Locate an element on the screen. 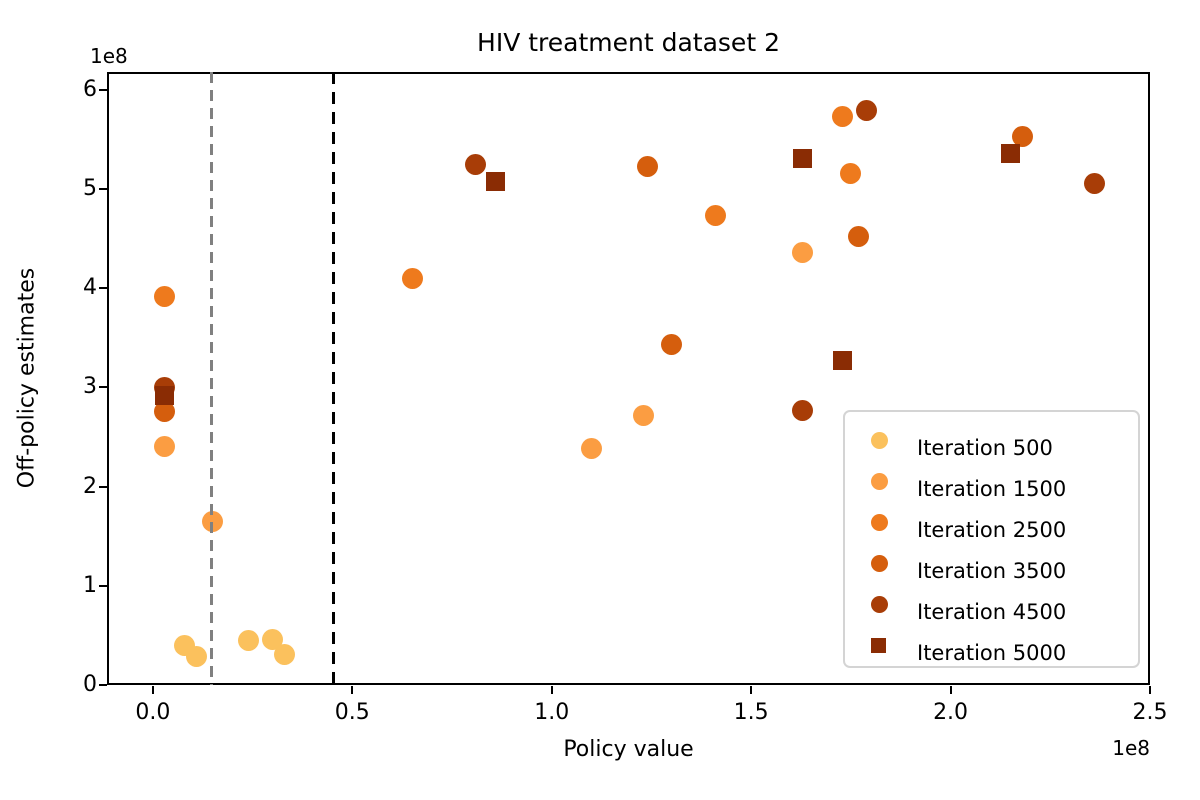 The width and height of the screenshot is (1200, 800). x-tick-label: 1.5 is located at coordinates (751, 712).